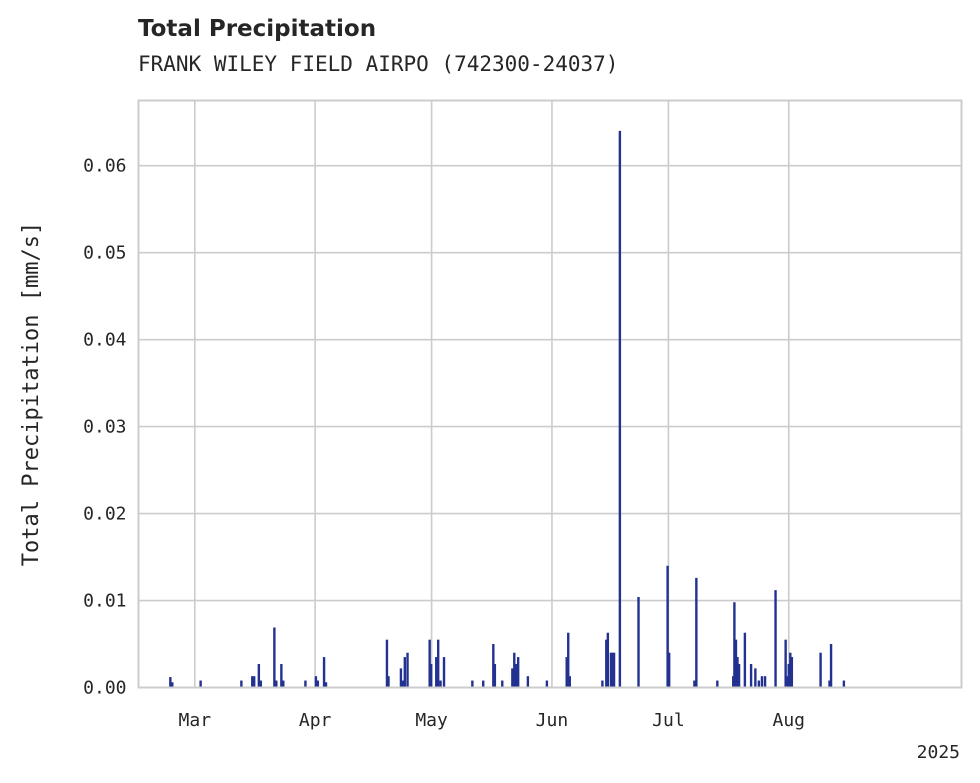  What do you see at coordinates (104, 166) in the screenshot?
I see `y-tick-label: 0.06` at bounding box center [104, 166].